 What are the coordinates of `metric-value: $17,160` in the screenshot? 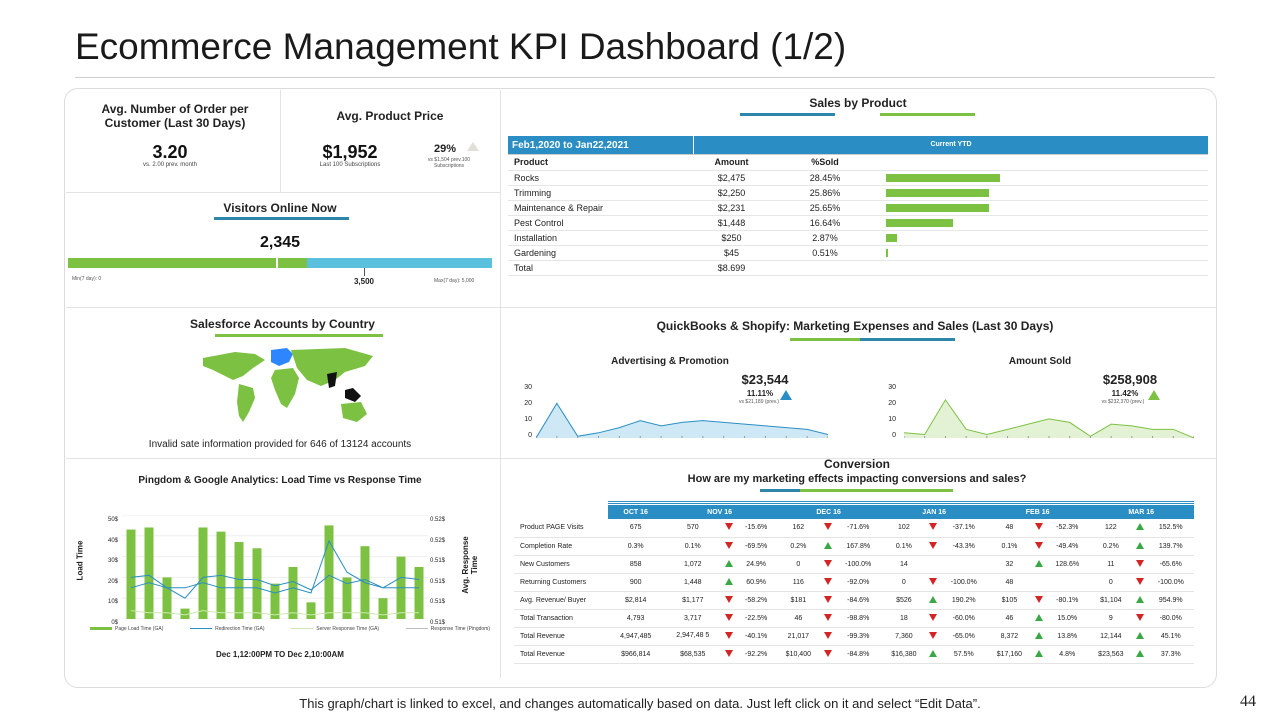 It's located at (1009, 654).